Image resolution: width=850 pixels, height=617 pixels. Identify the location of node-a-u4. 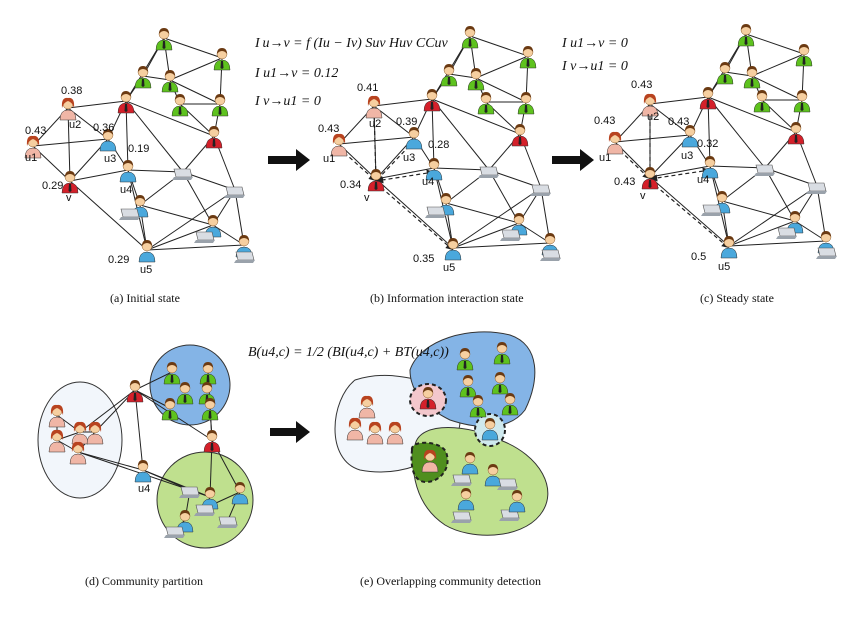
(128, 171).